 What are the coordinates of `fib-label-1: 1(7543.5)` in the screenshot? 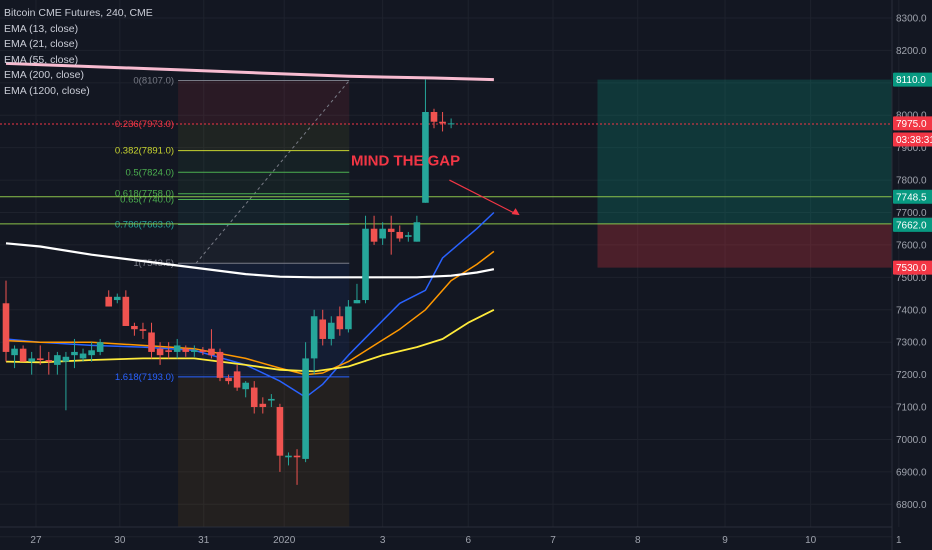 It's located at (153, 263).